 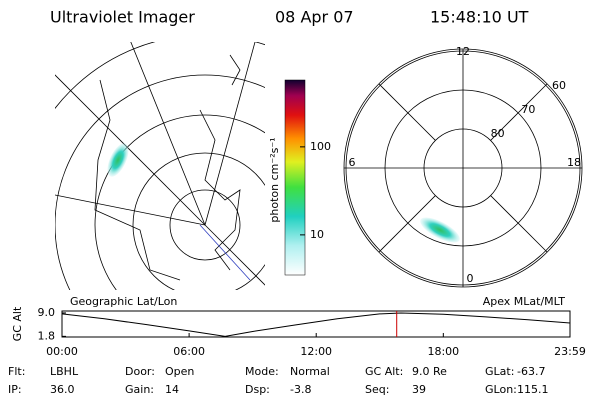 What do you see at coordinates (352, 162) in the screenshot?
I see `mlt-label: 6` at bounding box center [352, 162].